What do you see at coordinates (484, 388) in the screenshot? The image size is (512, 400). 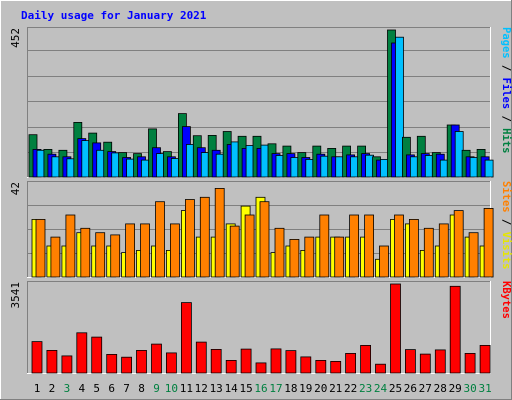 I see `x-tick-label-day-31: 31` at bounding box center [484, 388].